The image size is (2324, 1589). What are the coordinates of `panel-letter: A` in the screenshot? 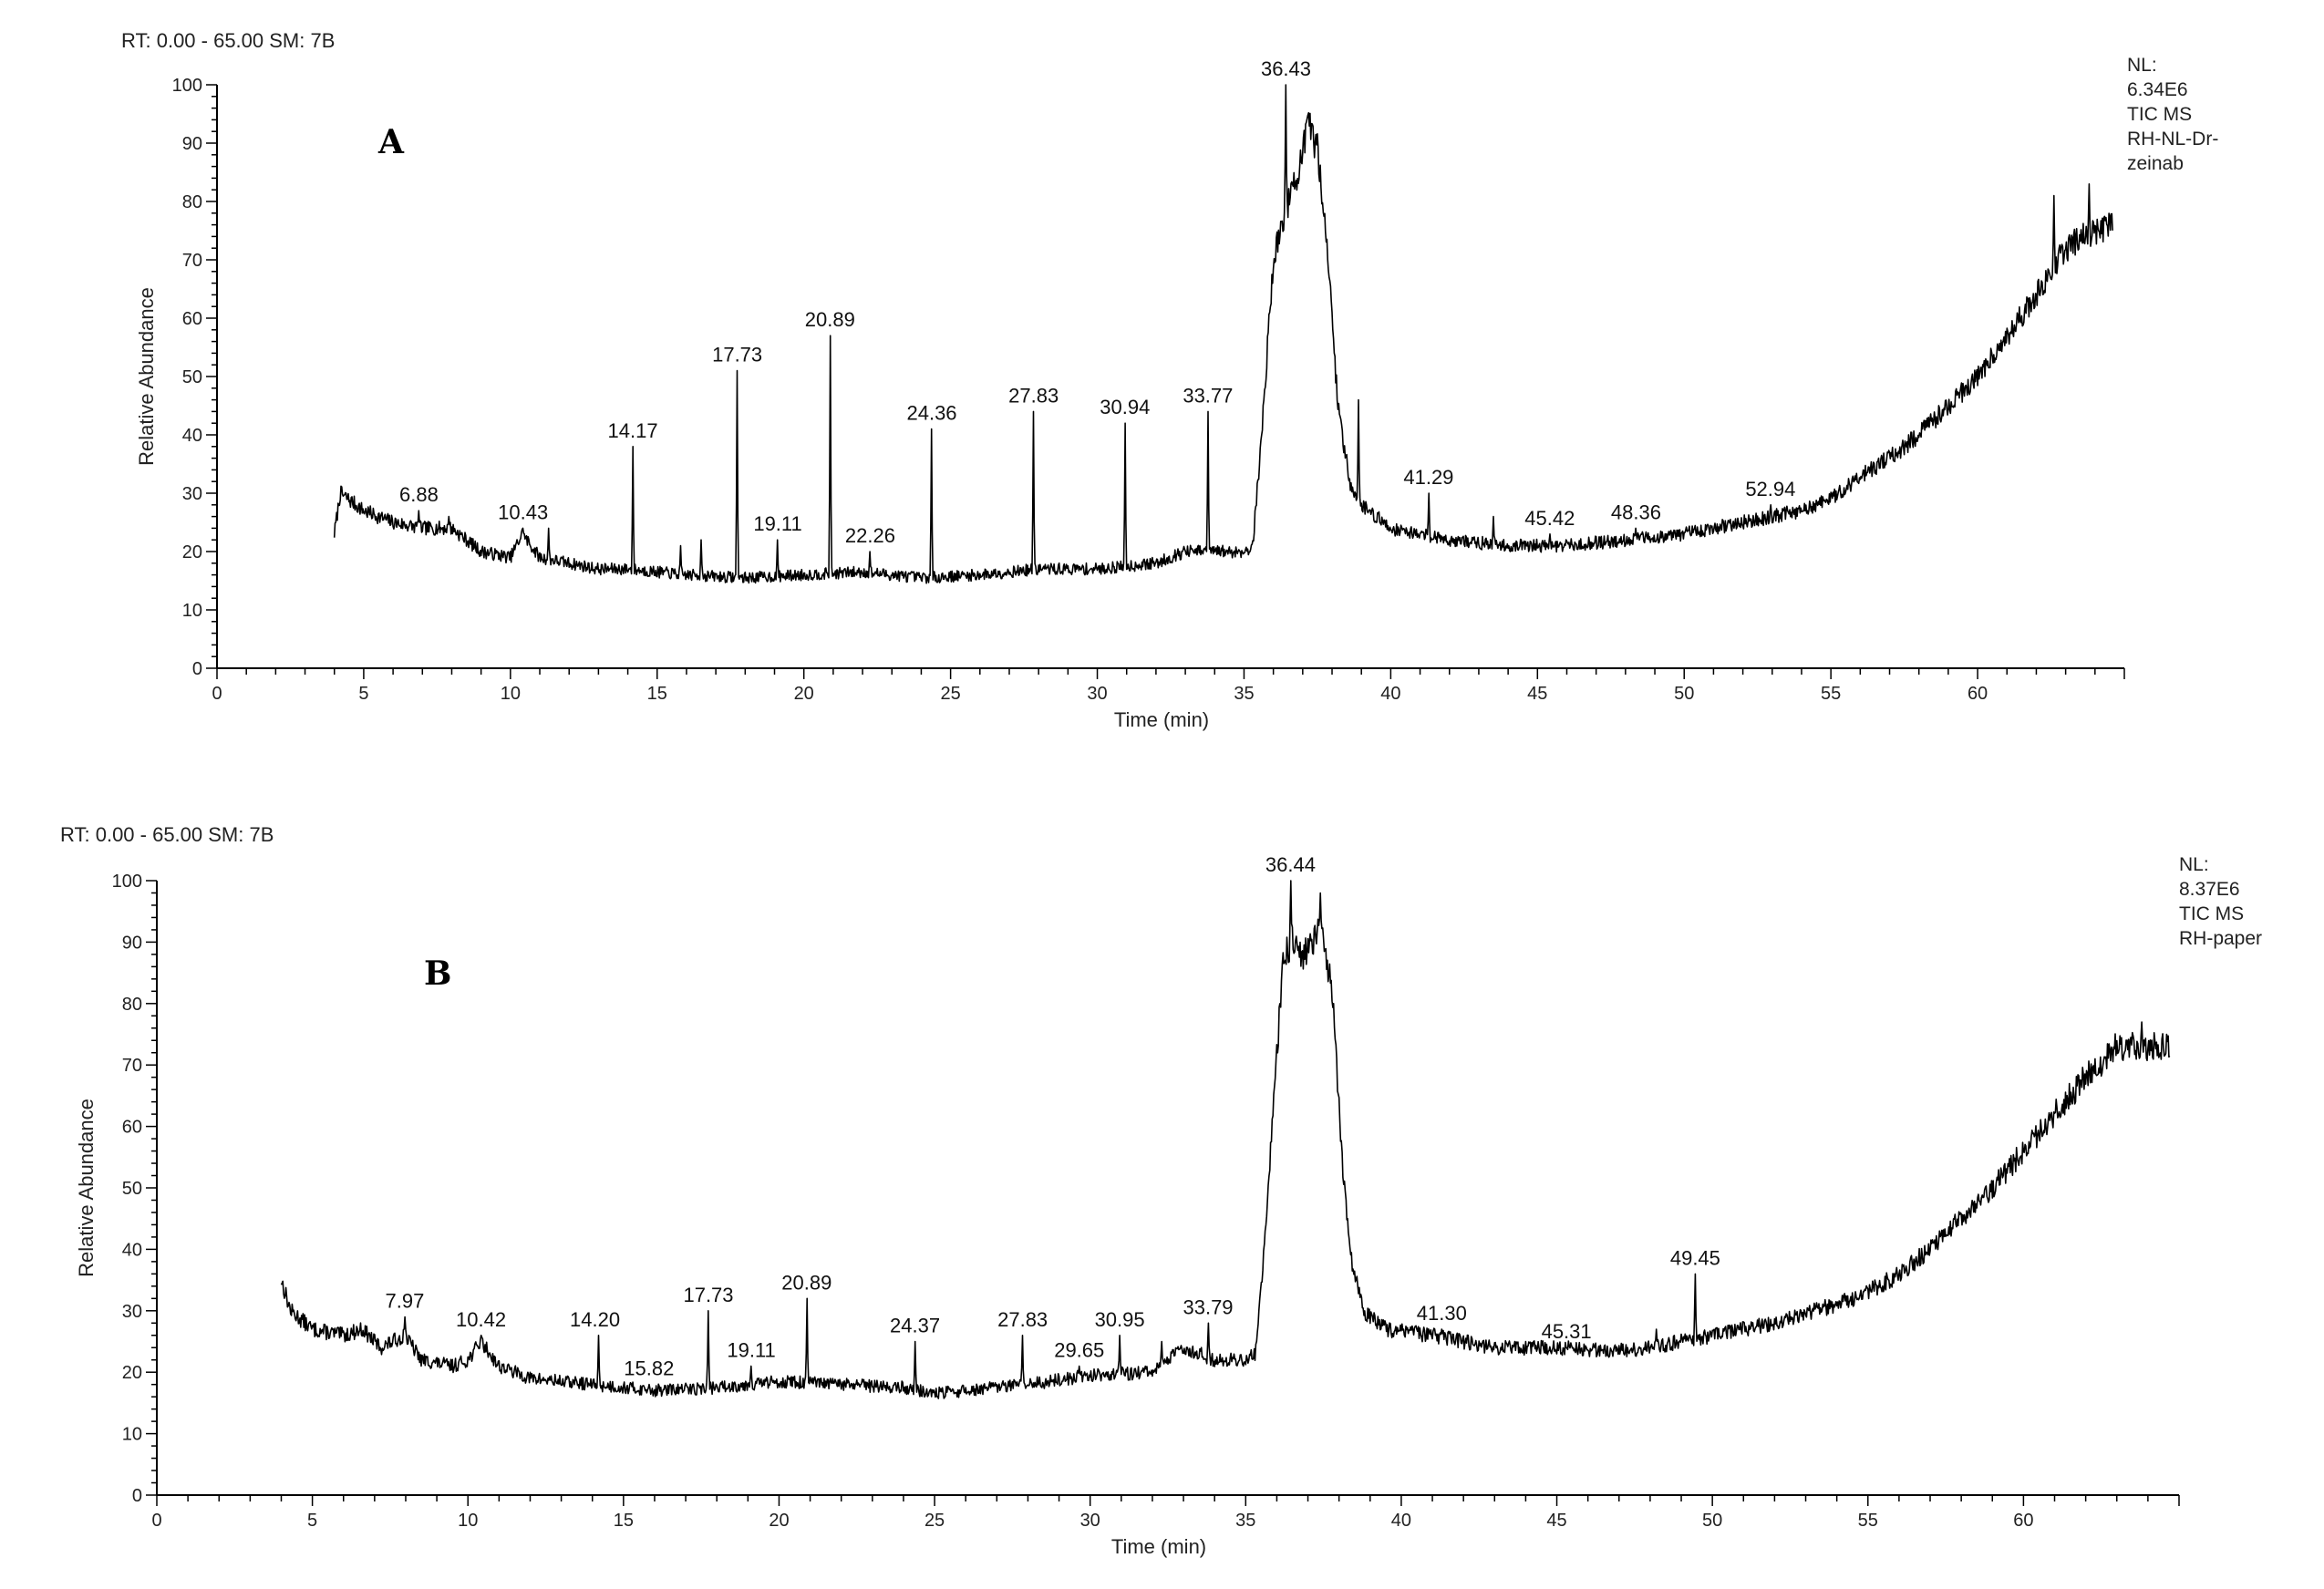 It's located at (391, 142).